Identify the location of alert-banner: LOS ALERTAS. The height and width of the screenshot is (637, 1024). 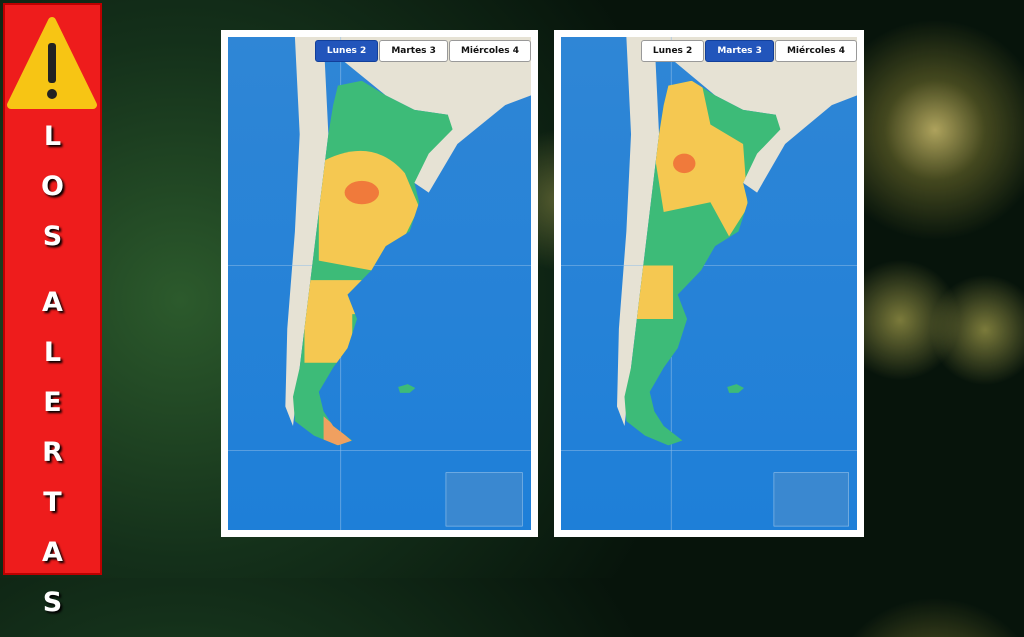
(52, 320).